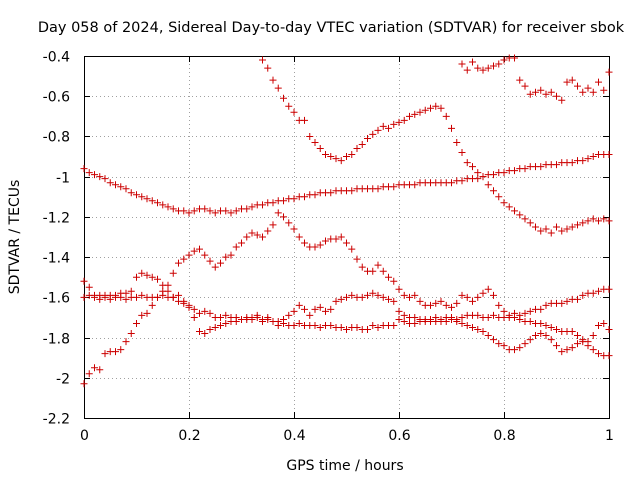  What do you see at coordinates (504, 436) in the screenshot?
I see `x-tick-label: 0.8` at bounding box center [504, 436].